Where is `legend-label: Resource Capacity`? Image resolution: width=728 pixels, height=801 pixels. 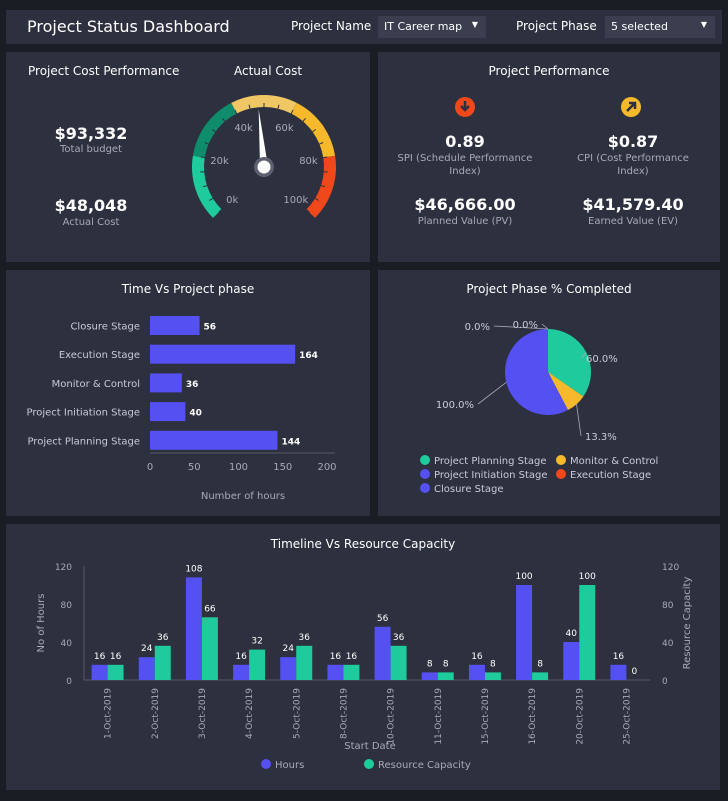 legend-label: Resource Capacity is located at coordinates (424, 765).